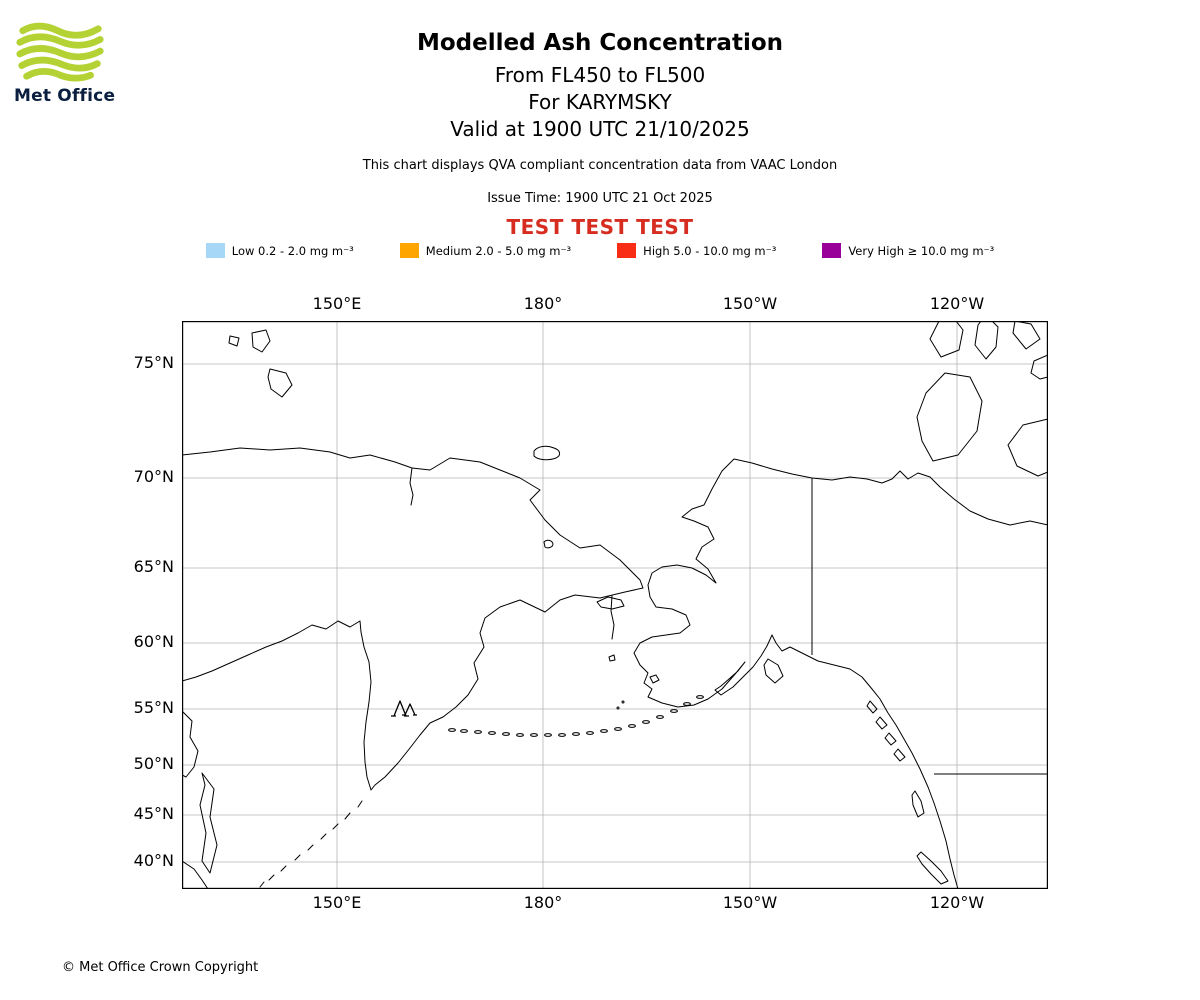  I want to click on eurasia-coastline, so click(413, 619).